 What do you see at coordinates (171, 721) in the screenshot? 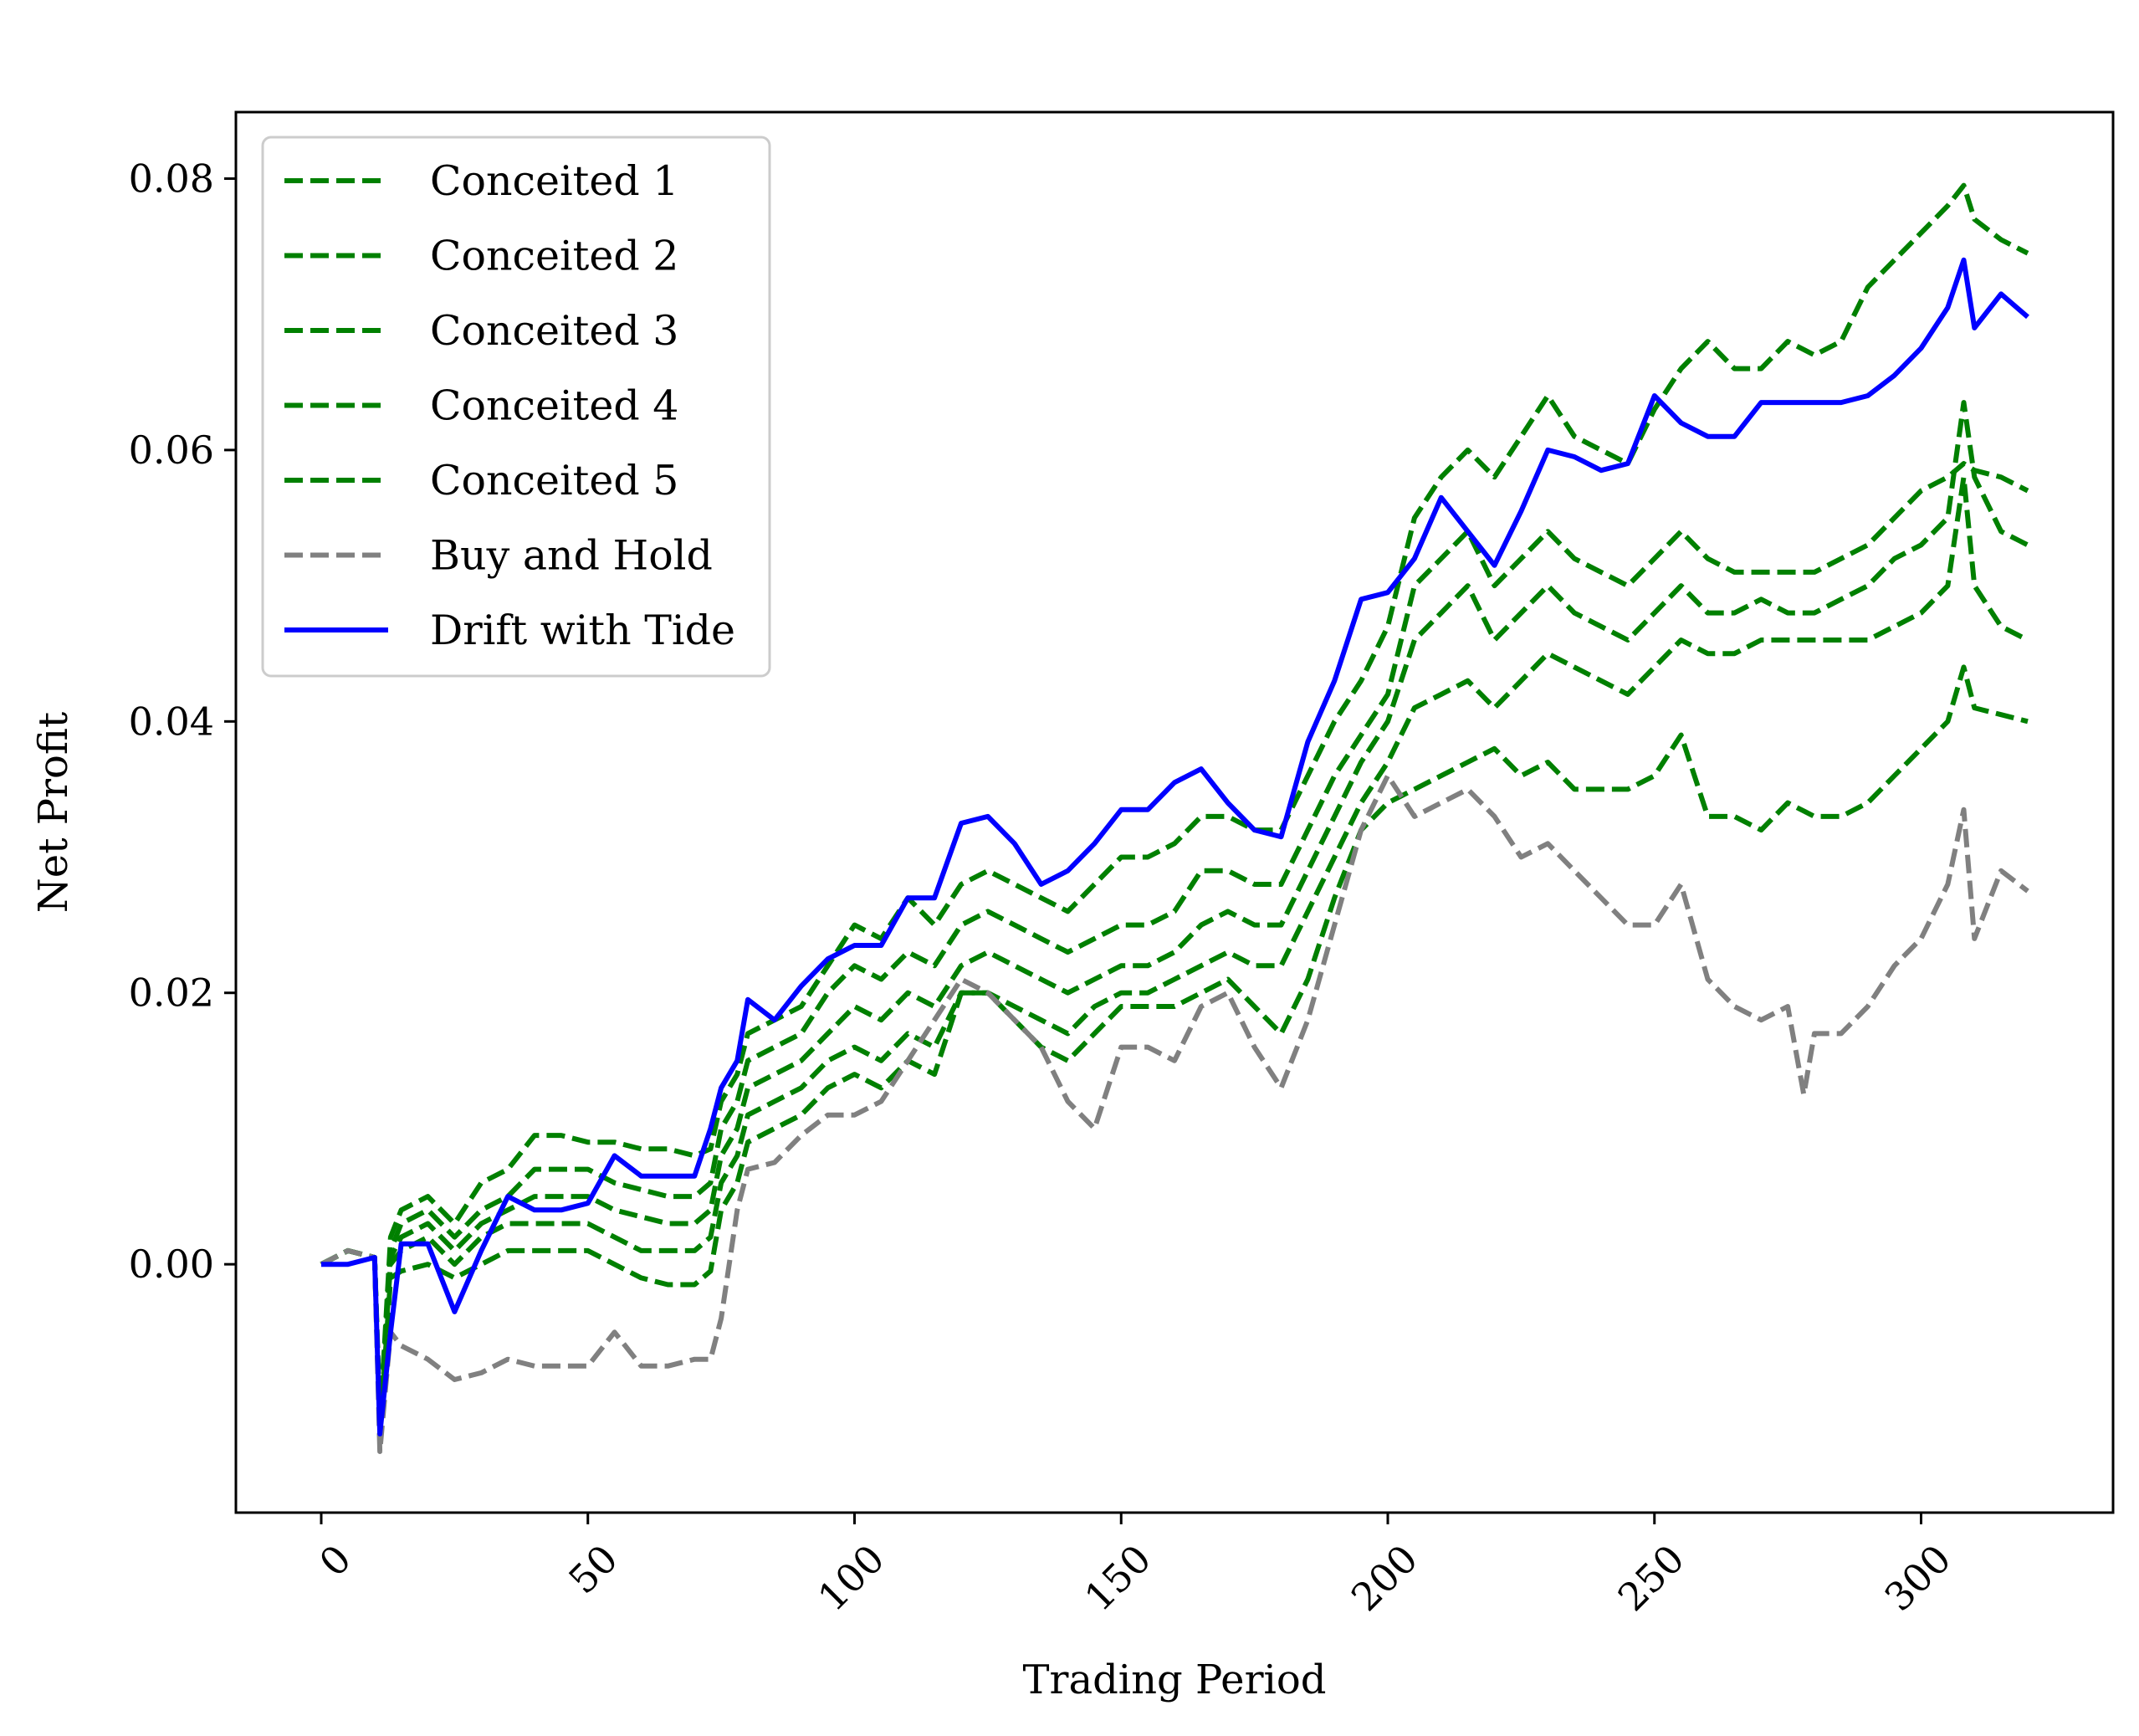
I see `y-tick-label: 0.04` at bounding box center [171, 721].